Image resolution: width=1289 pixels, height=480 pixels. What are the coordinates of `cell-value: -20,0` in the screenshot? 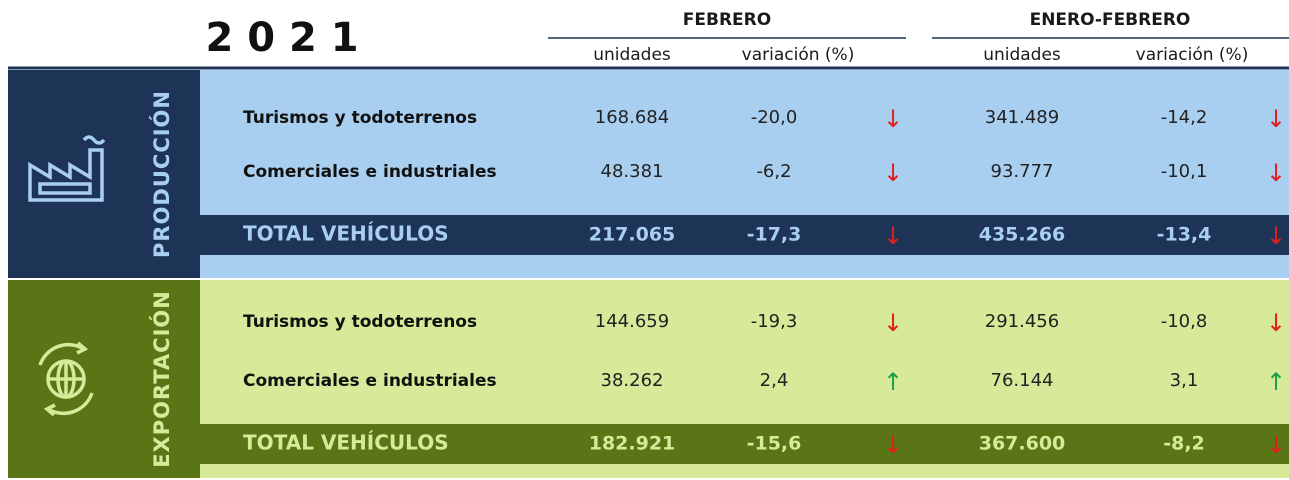 It's located at (774, 117).